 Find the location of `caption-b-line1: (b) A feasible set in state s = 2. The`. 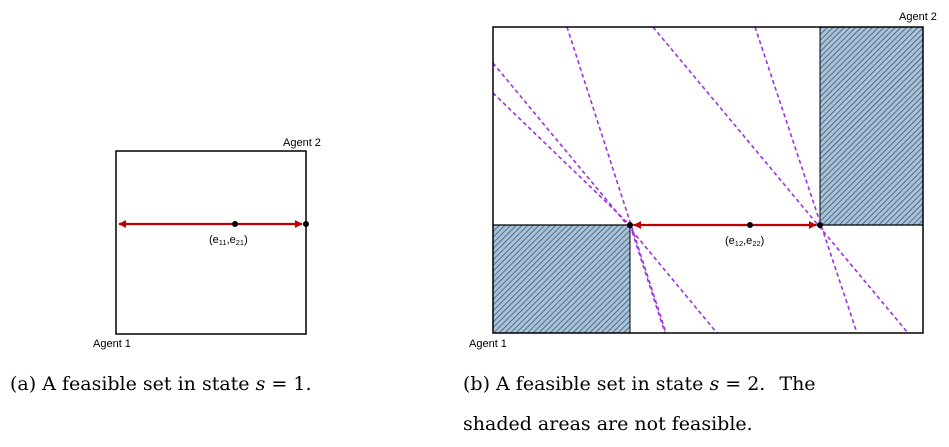

caption-b-line1: (b) A feasible set in state s = 2. The is located at coordinates (703, 384).